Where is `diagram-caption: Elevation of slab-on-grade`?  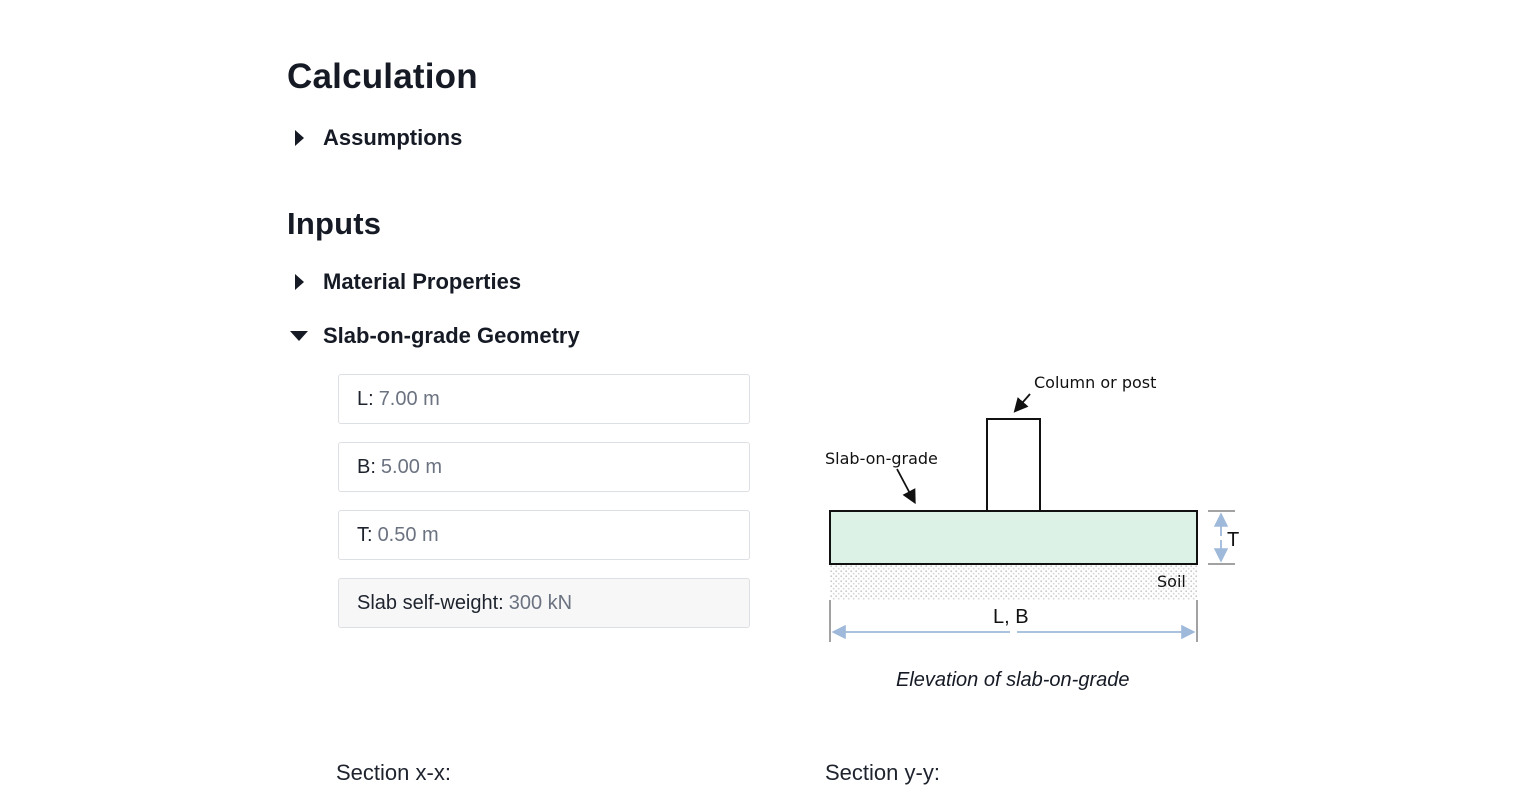
diagram-caption: Elevation of slab-on-grade is located at coordinates (1013, 680).